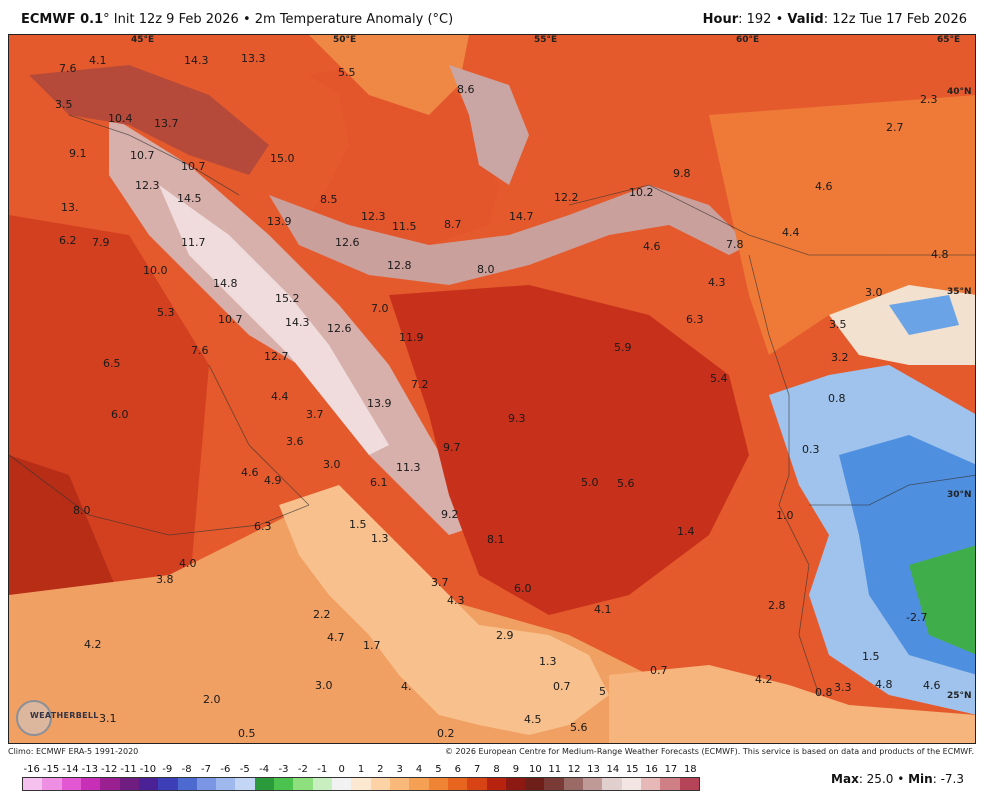 The image size is (984, 808). Describe the element at coordinates (297, 322) in the screenshot. I see `value-label: 14.3` at that location.